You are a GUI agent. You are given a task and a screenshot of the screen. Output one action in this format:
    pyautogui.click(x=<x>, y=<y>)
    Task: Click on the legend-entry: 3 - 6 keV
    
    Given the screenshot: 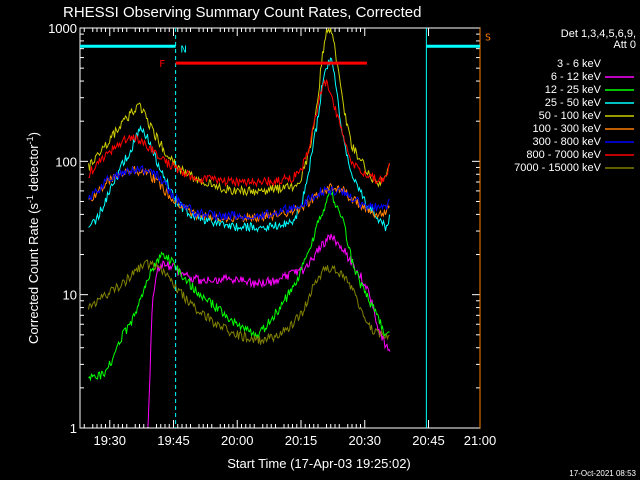 What is the action you would take?
    pyautogui.click(x=579, y=64)
    